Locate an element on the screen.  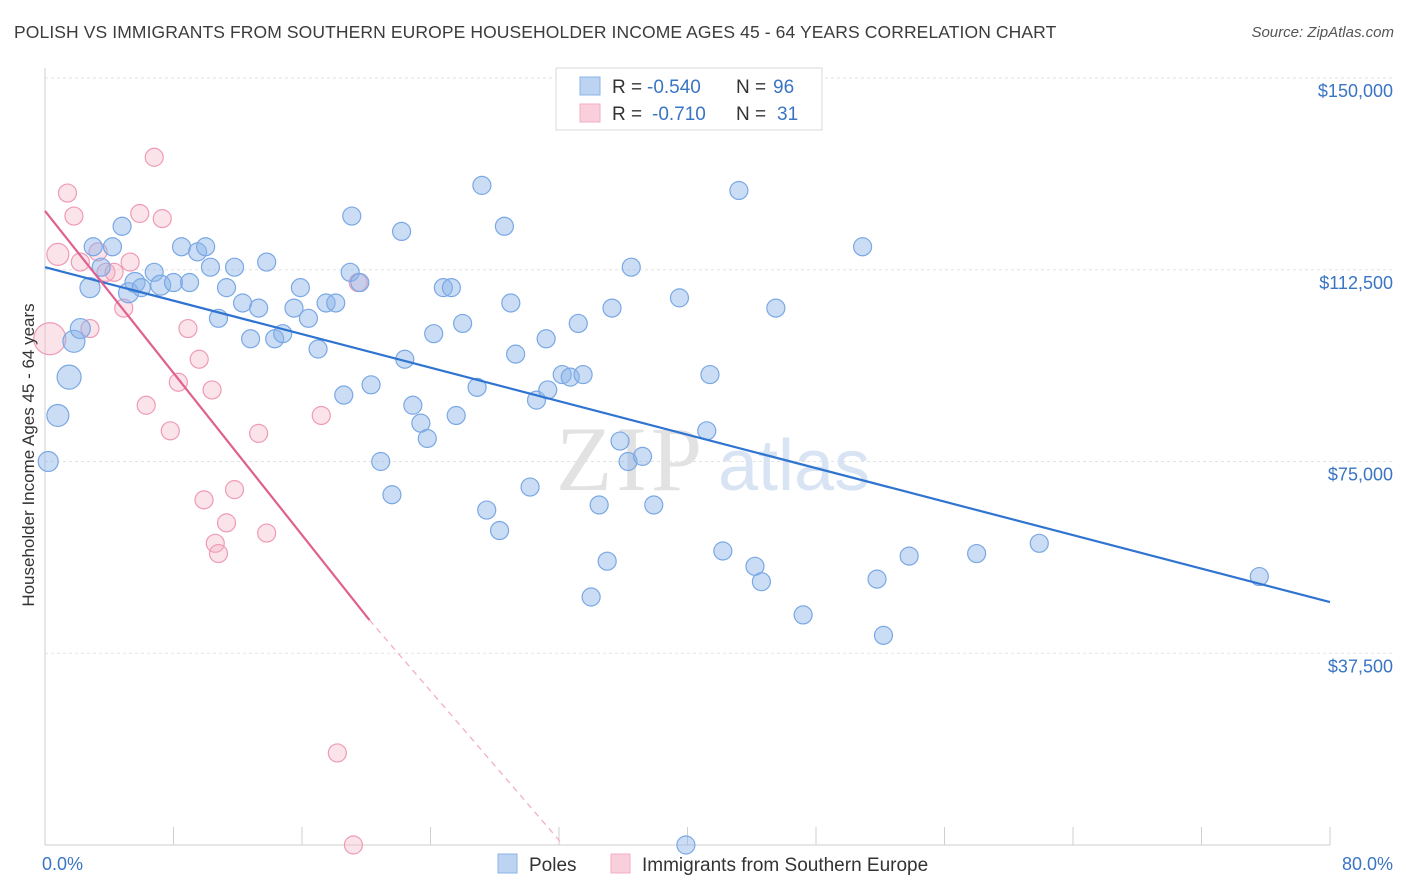
immigrants-swatch is located at coordinates (590, 113).